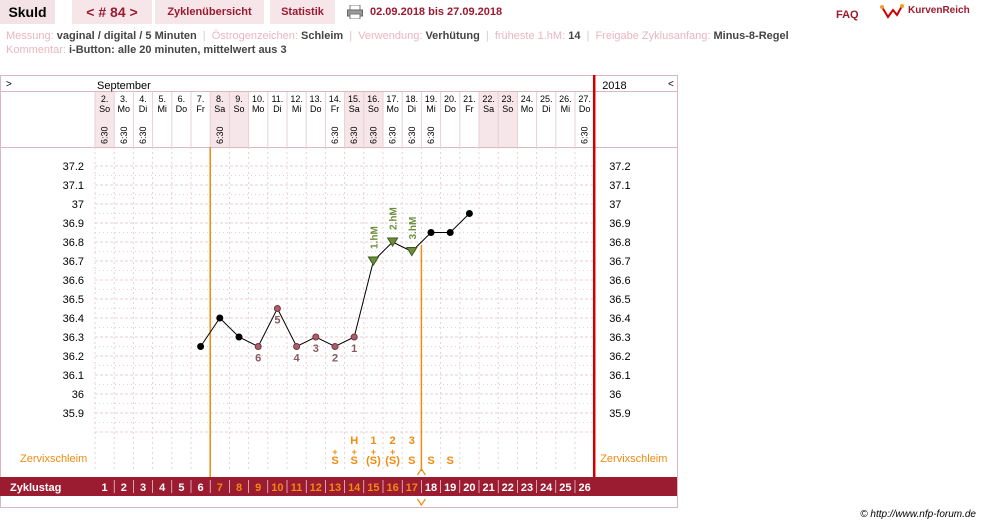  I want to click on cycle-day-number: 11, so click(297, 488).